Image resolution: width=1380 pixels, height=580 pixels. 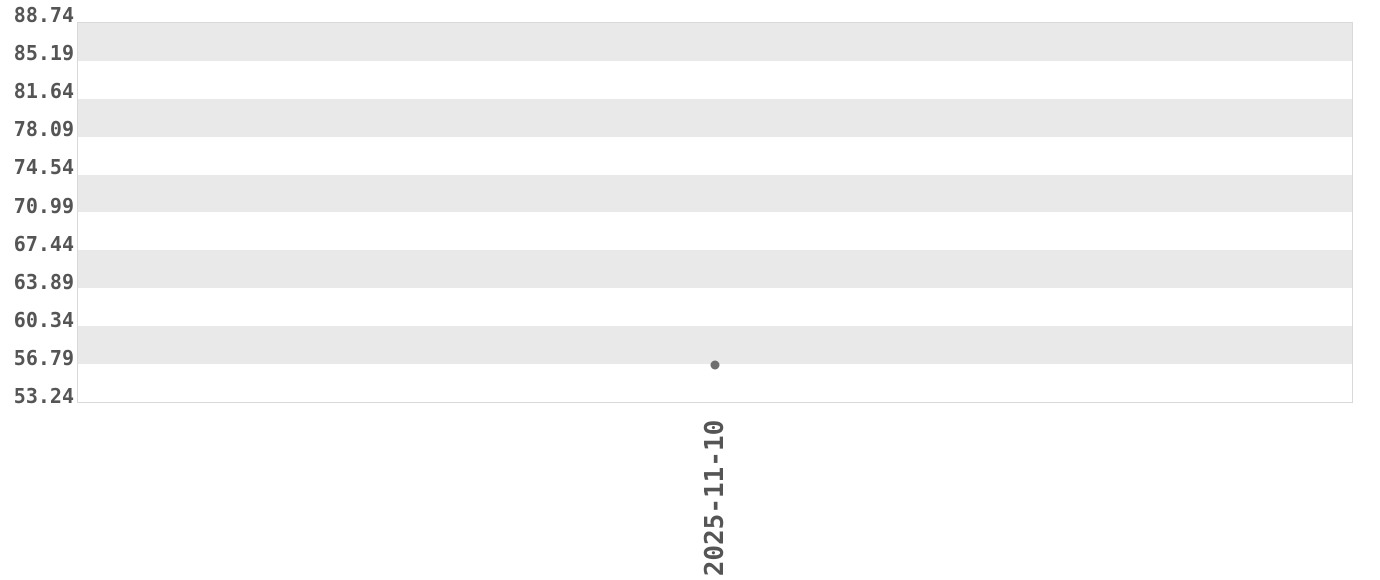 I want to click on y-tick-label: 53.24, so click(x=43, y=396).